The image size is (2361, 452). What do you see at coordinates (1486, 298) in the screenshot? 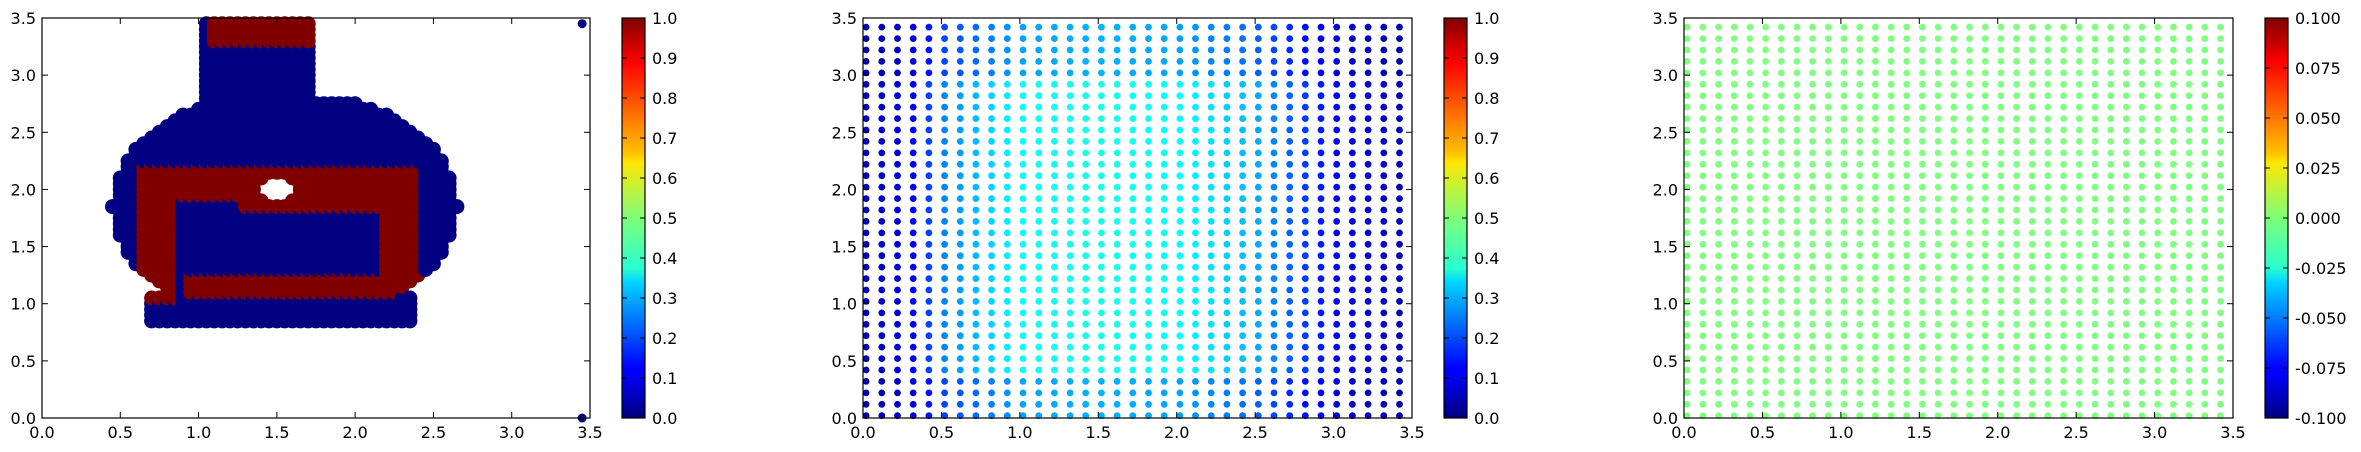
I see `colorbar-tick-label: 0.3` at bounding box center [1486, 298].